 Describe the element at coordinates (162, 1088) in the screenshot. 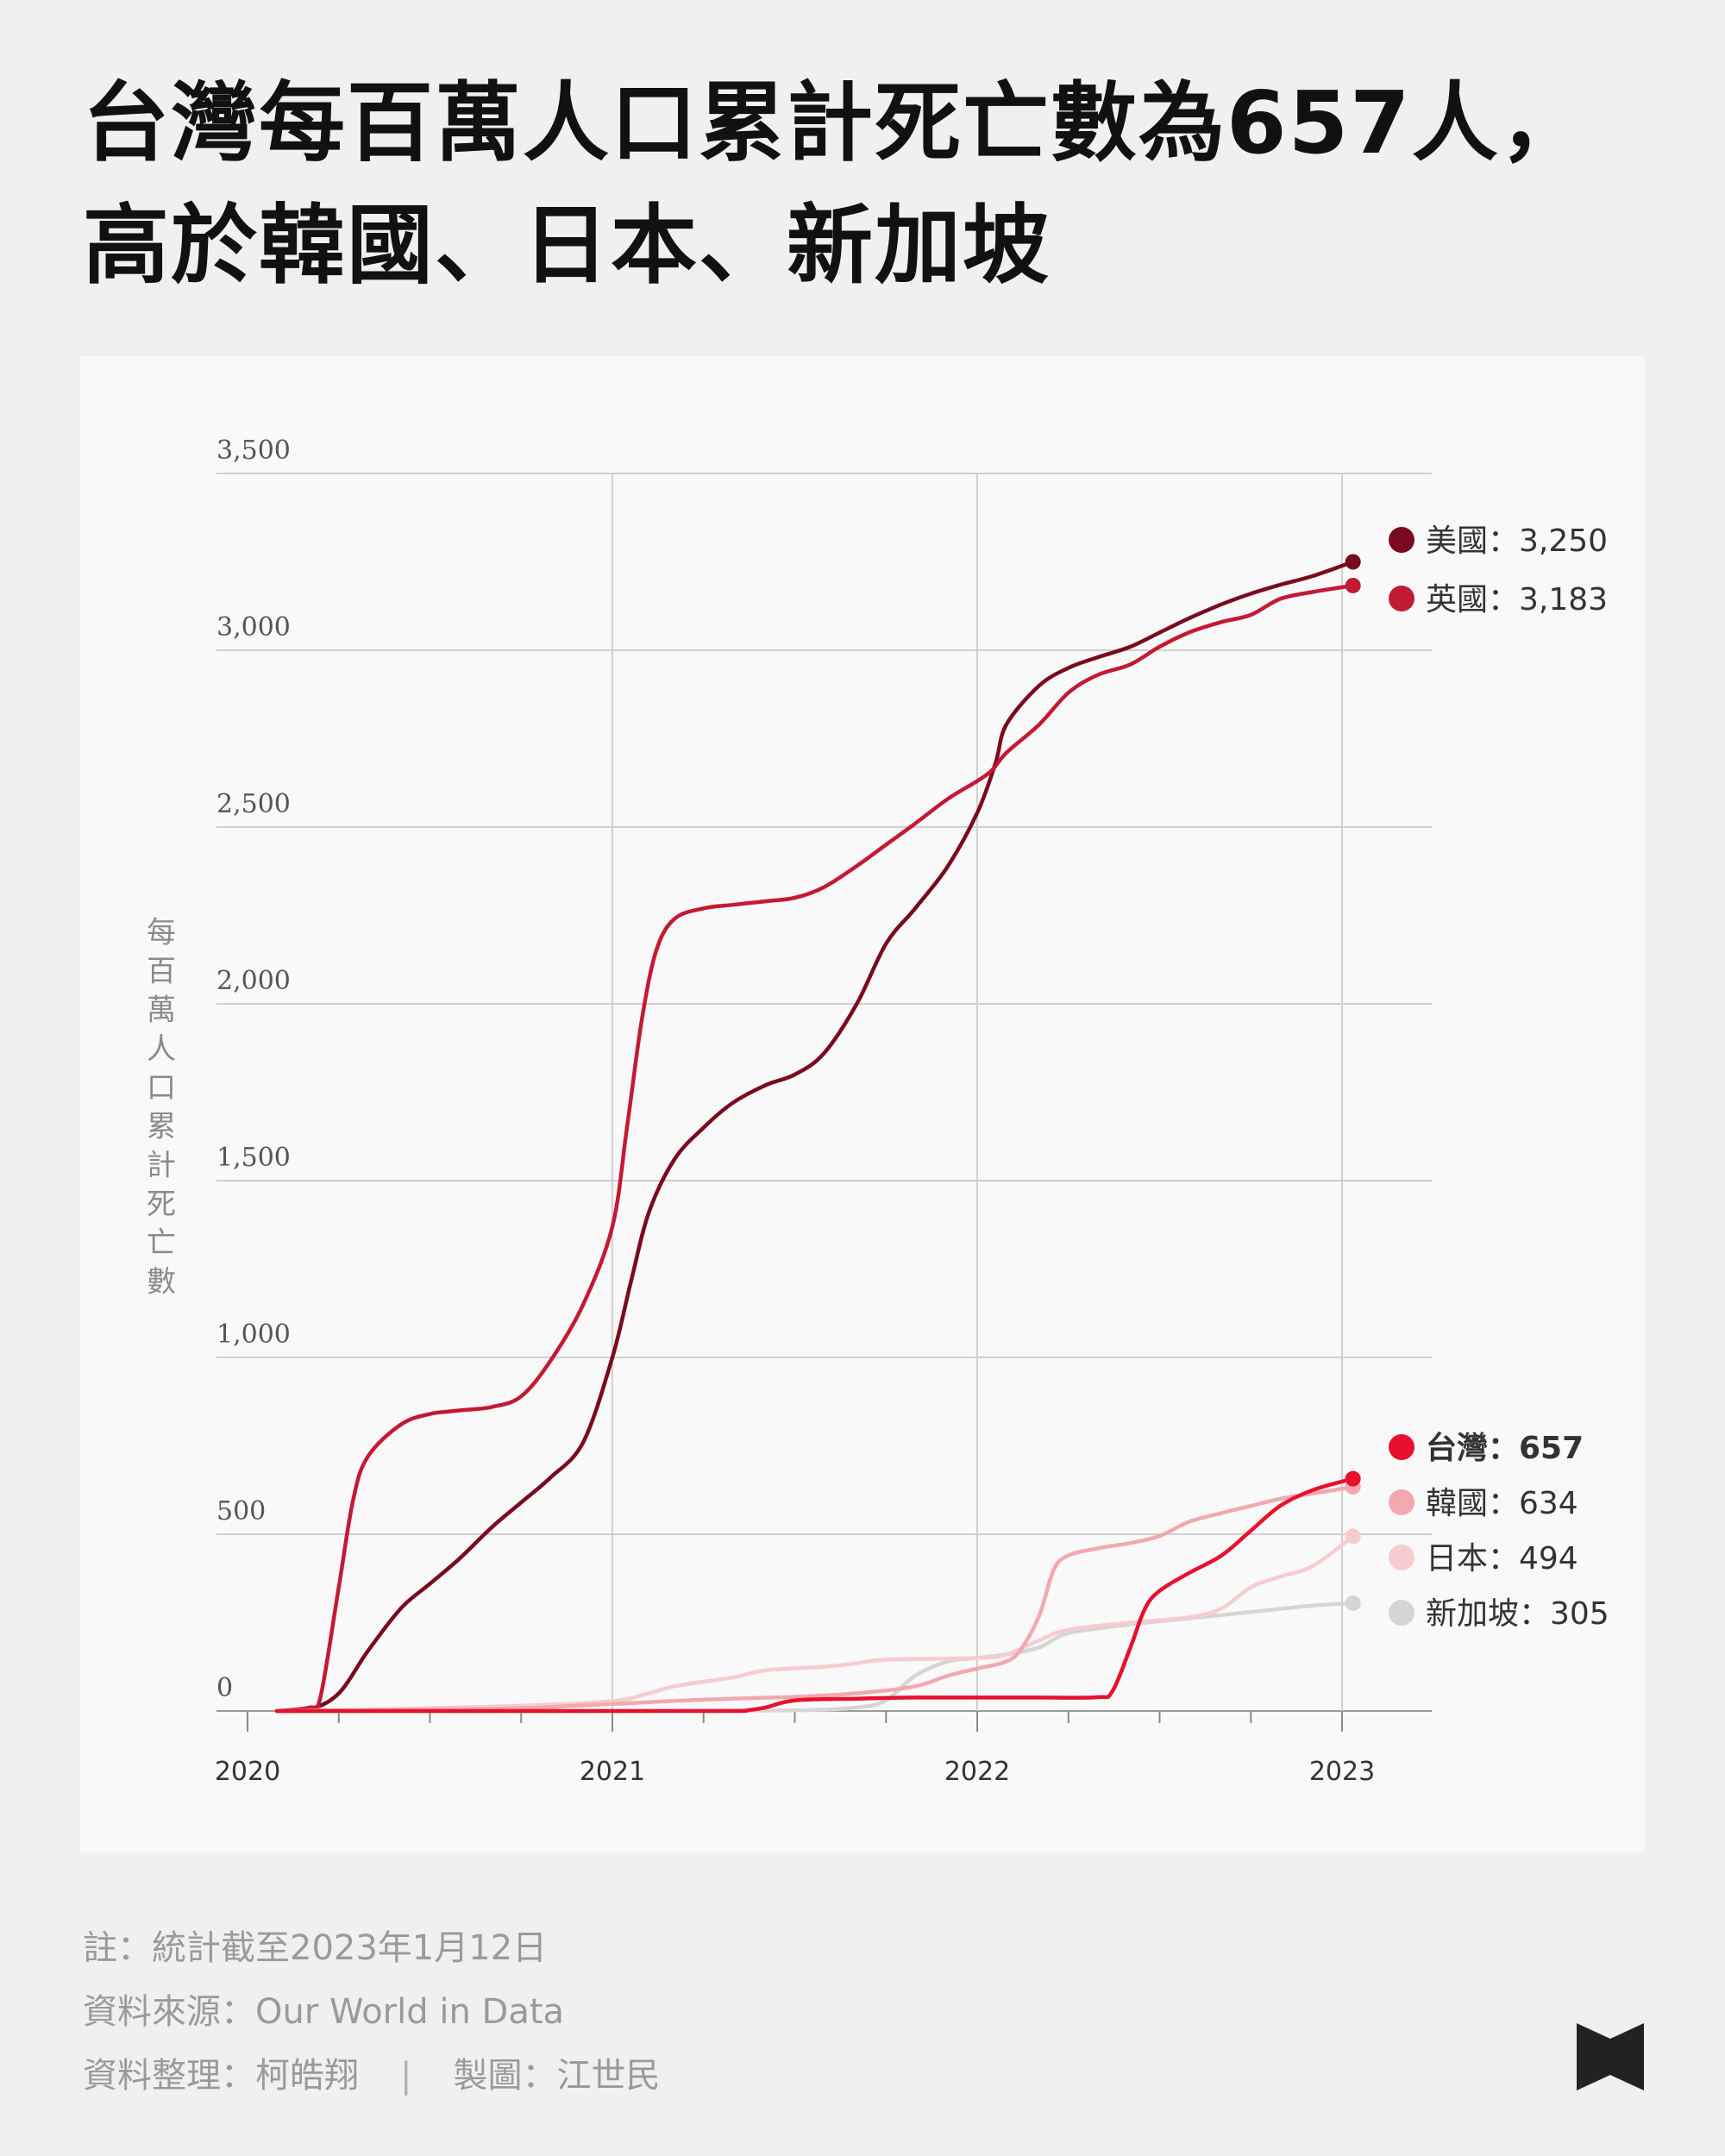

I see `y-axis-title-char: 口` at that location.